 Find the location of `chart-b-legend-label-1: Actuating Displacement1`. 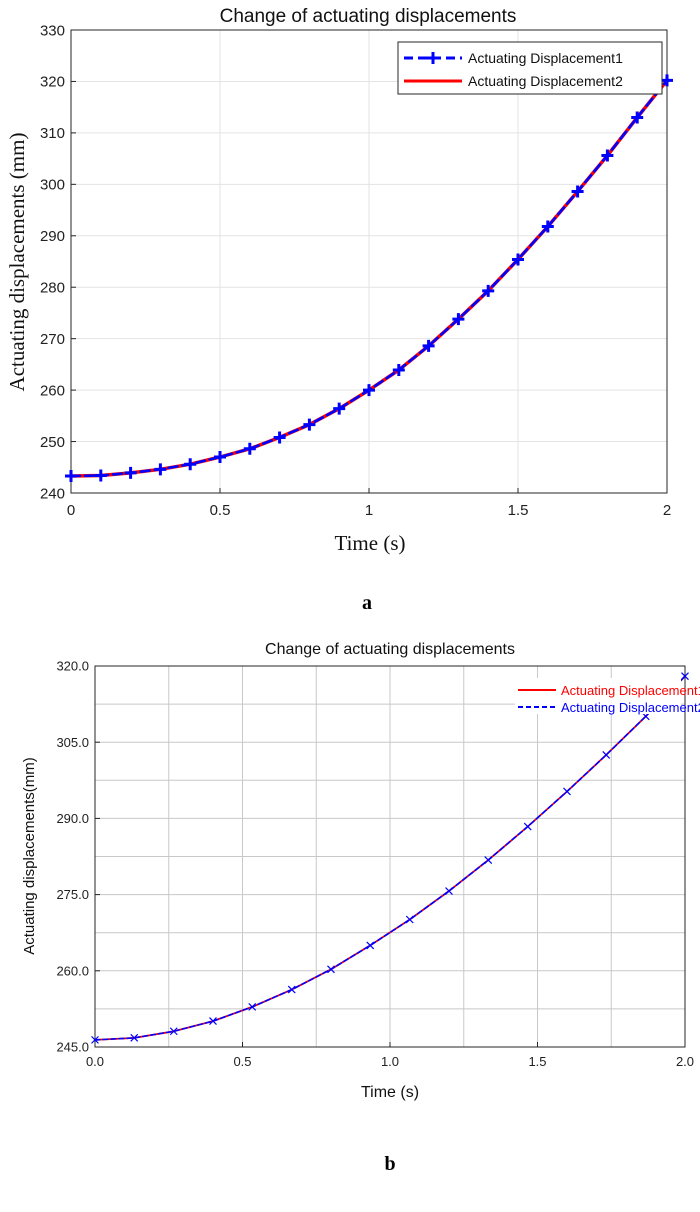

chart-b-legend-label-1: Actuating Displacement1 is located at coordinates (630, 690).